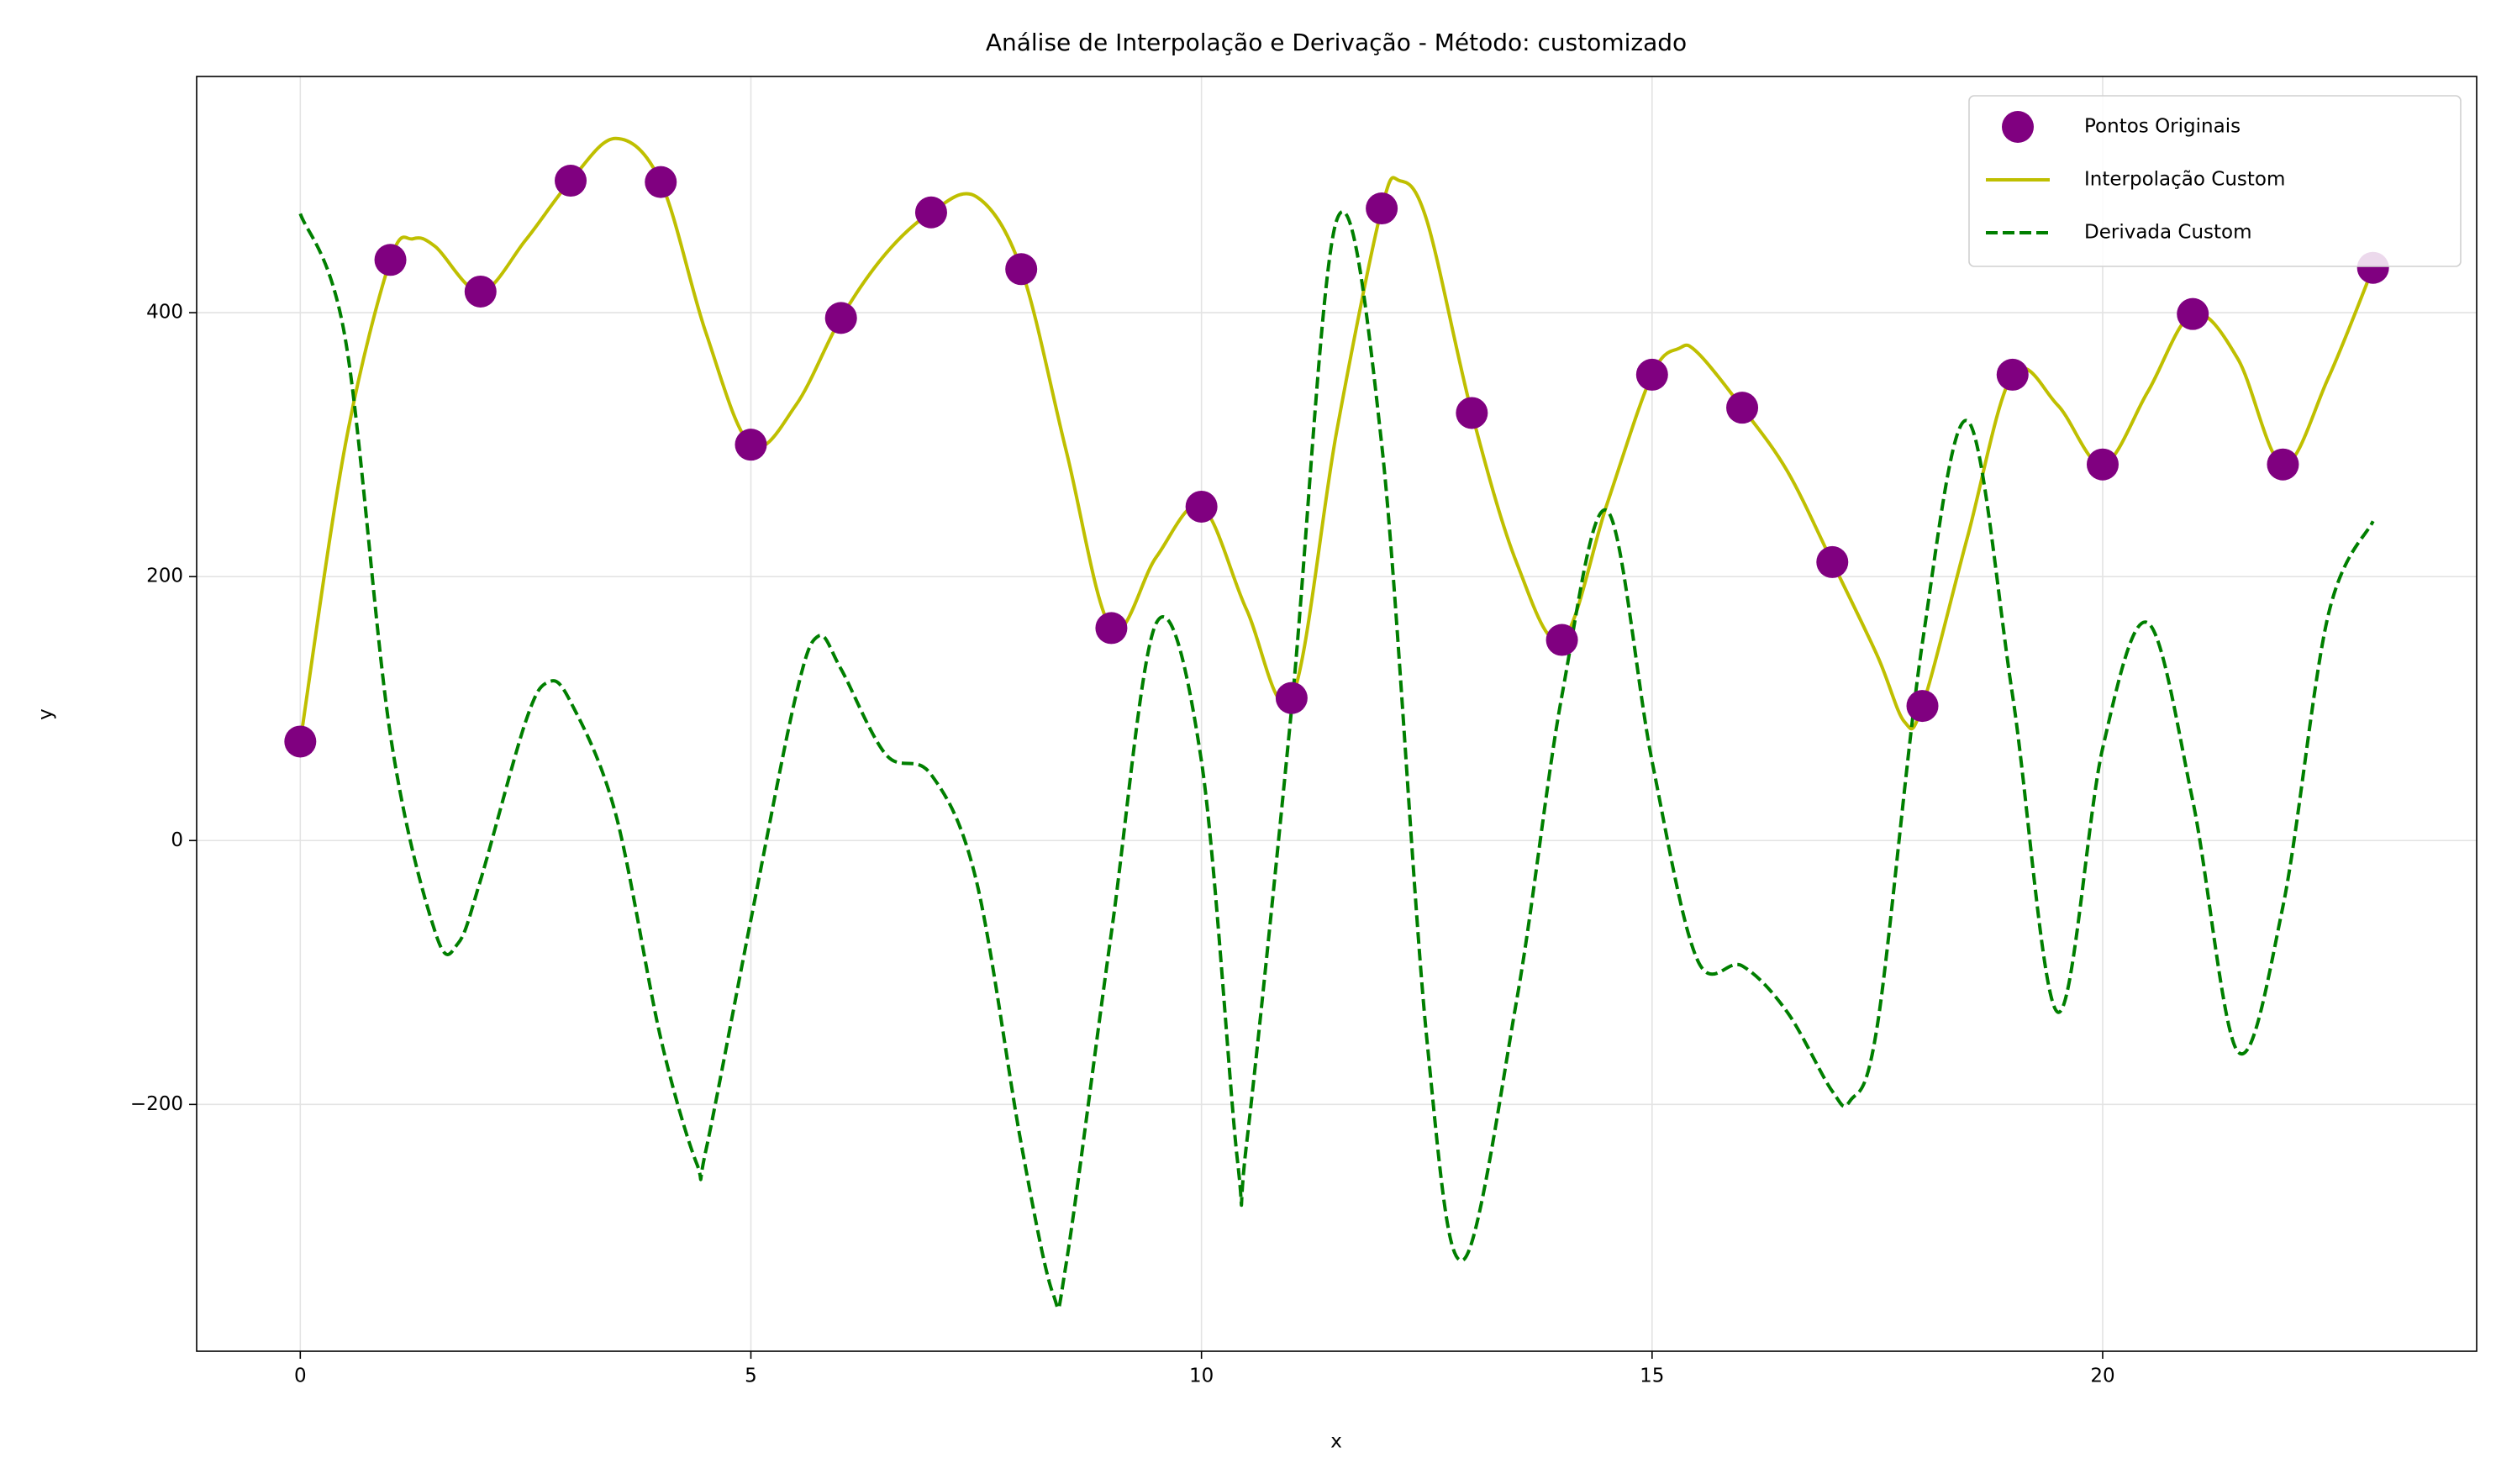  I want to click on y-tick-label: 0, so click(177, 840).